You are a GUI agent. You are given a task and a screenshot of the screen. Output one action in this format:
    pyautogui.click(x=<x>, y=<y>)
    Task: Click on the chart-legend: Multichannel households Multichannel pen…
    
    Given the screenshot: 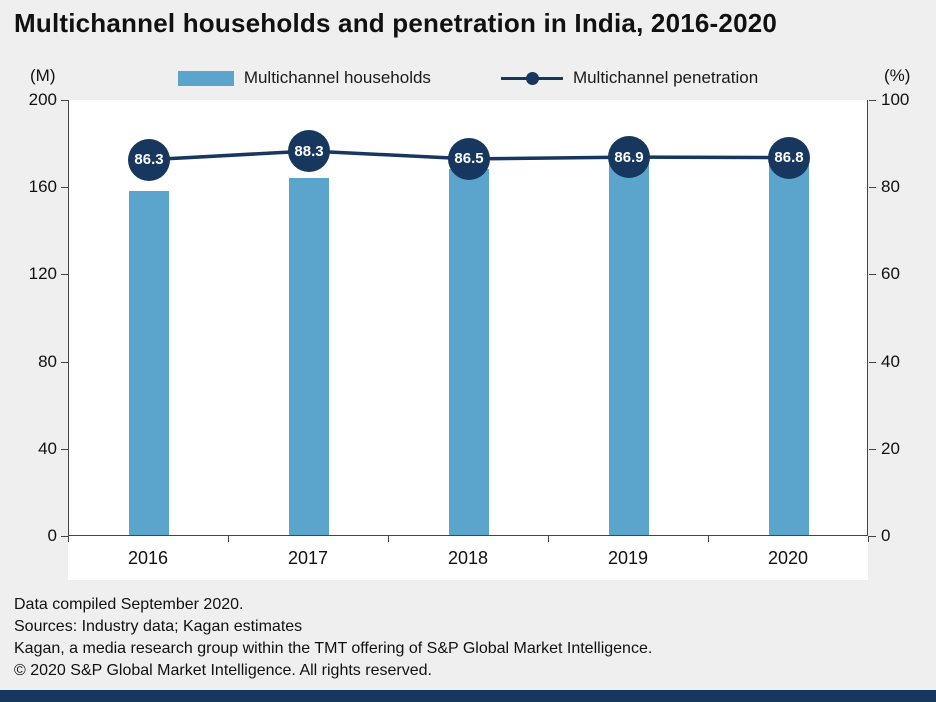 What is the action you would take?
    pyautogui.click(x=468, y=78)
    